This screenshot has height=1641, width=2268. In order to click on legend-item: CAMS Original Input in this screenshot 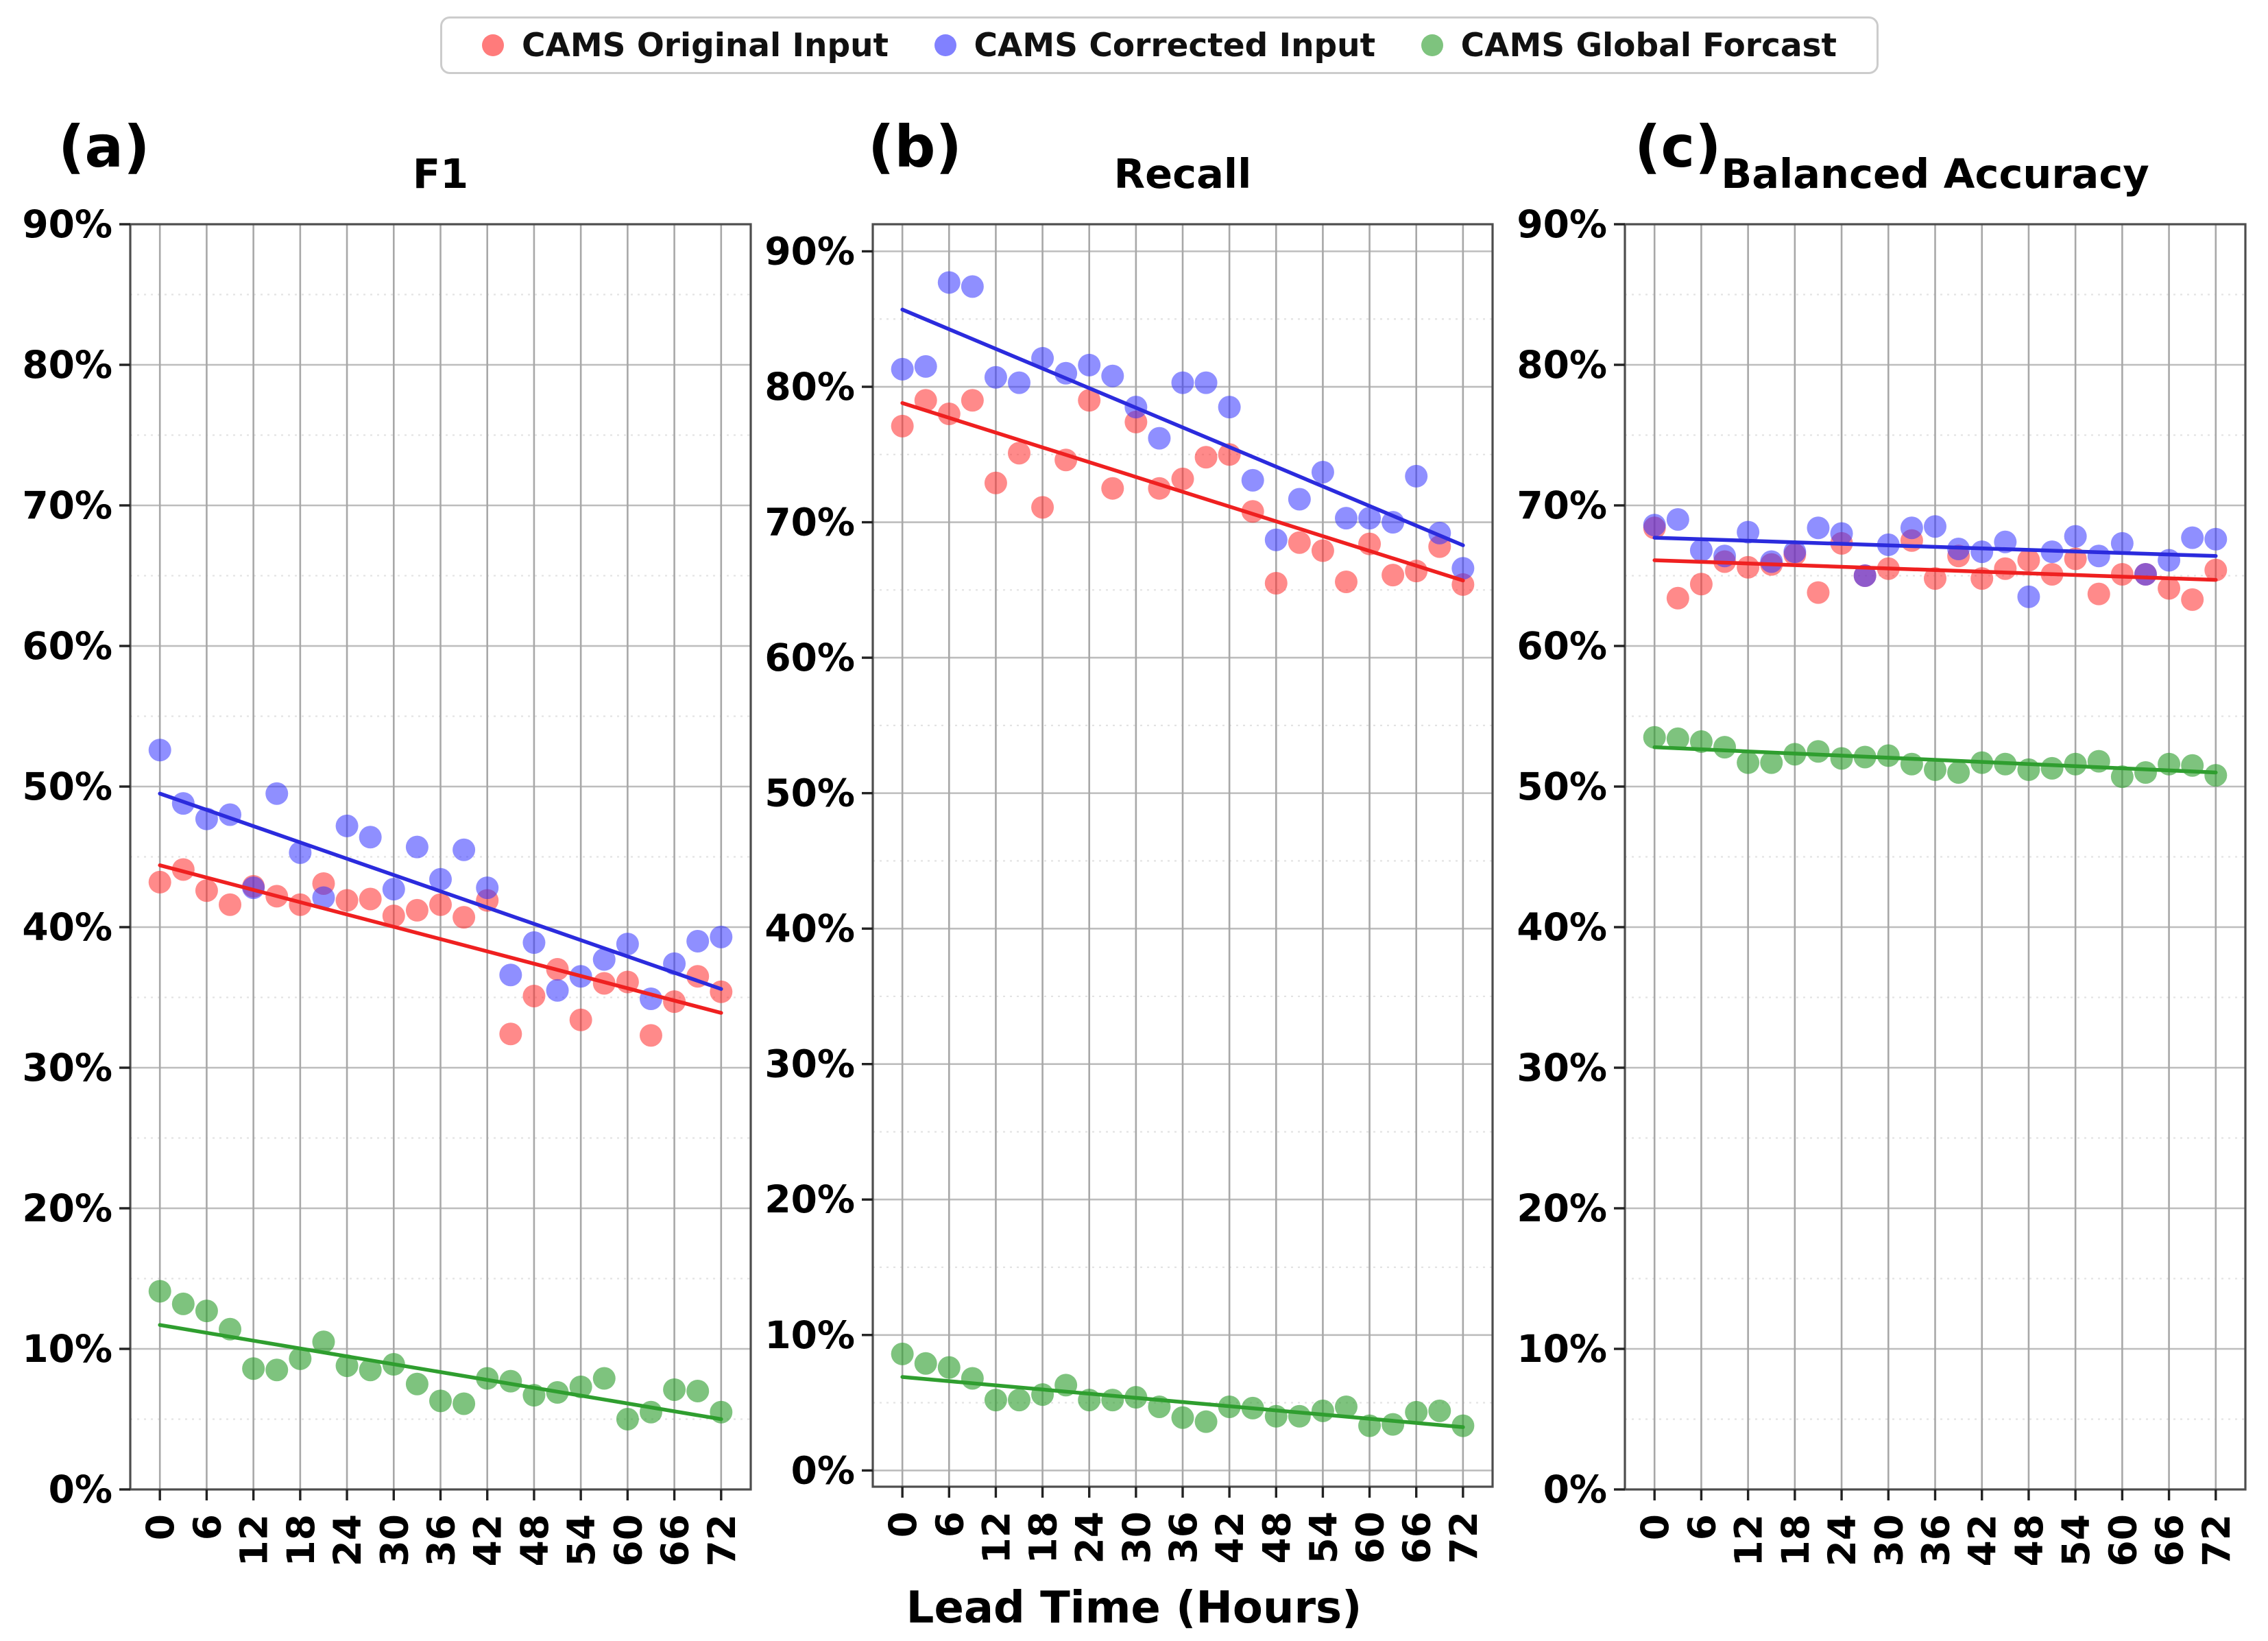, I will do `click(685, 45)`.